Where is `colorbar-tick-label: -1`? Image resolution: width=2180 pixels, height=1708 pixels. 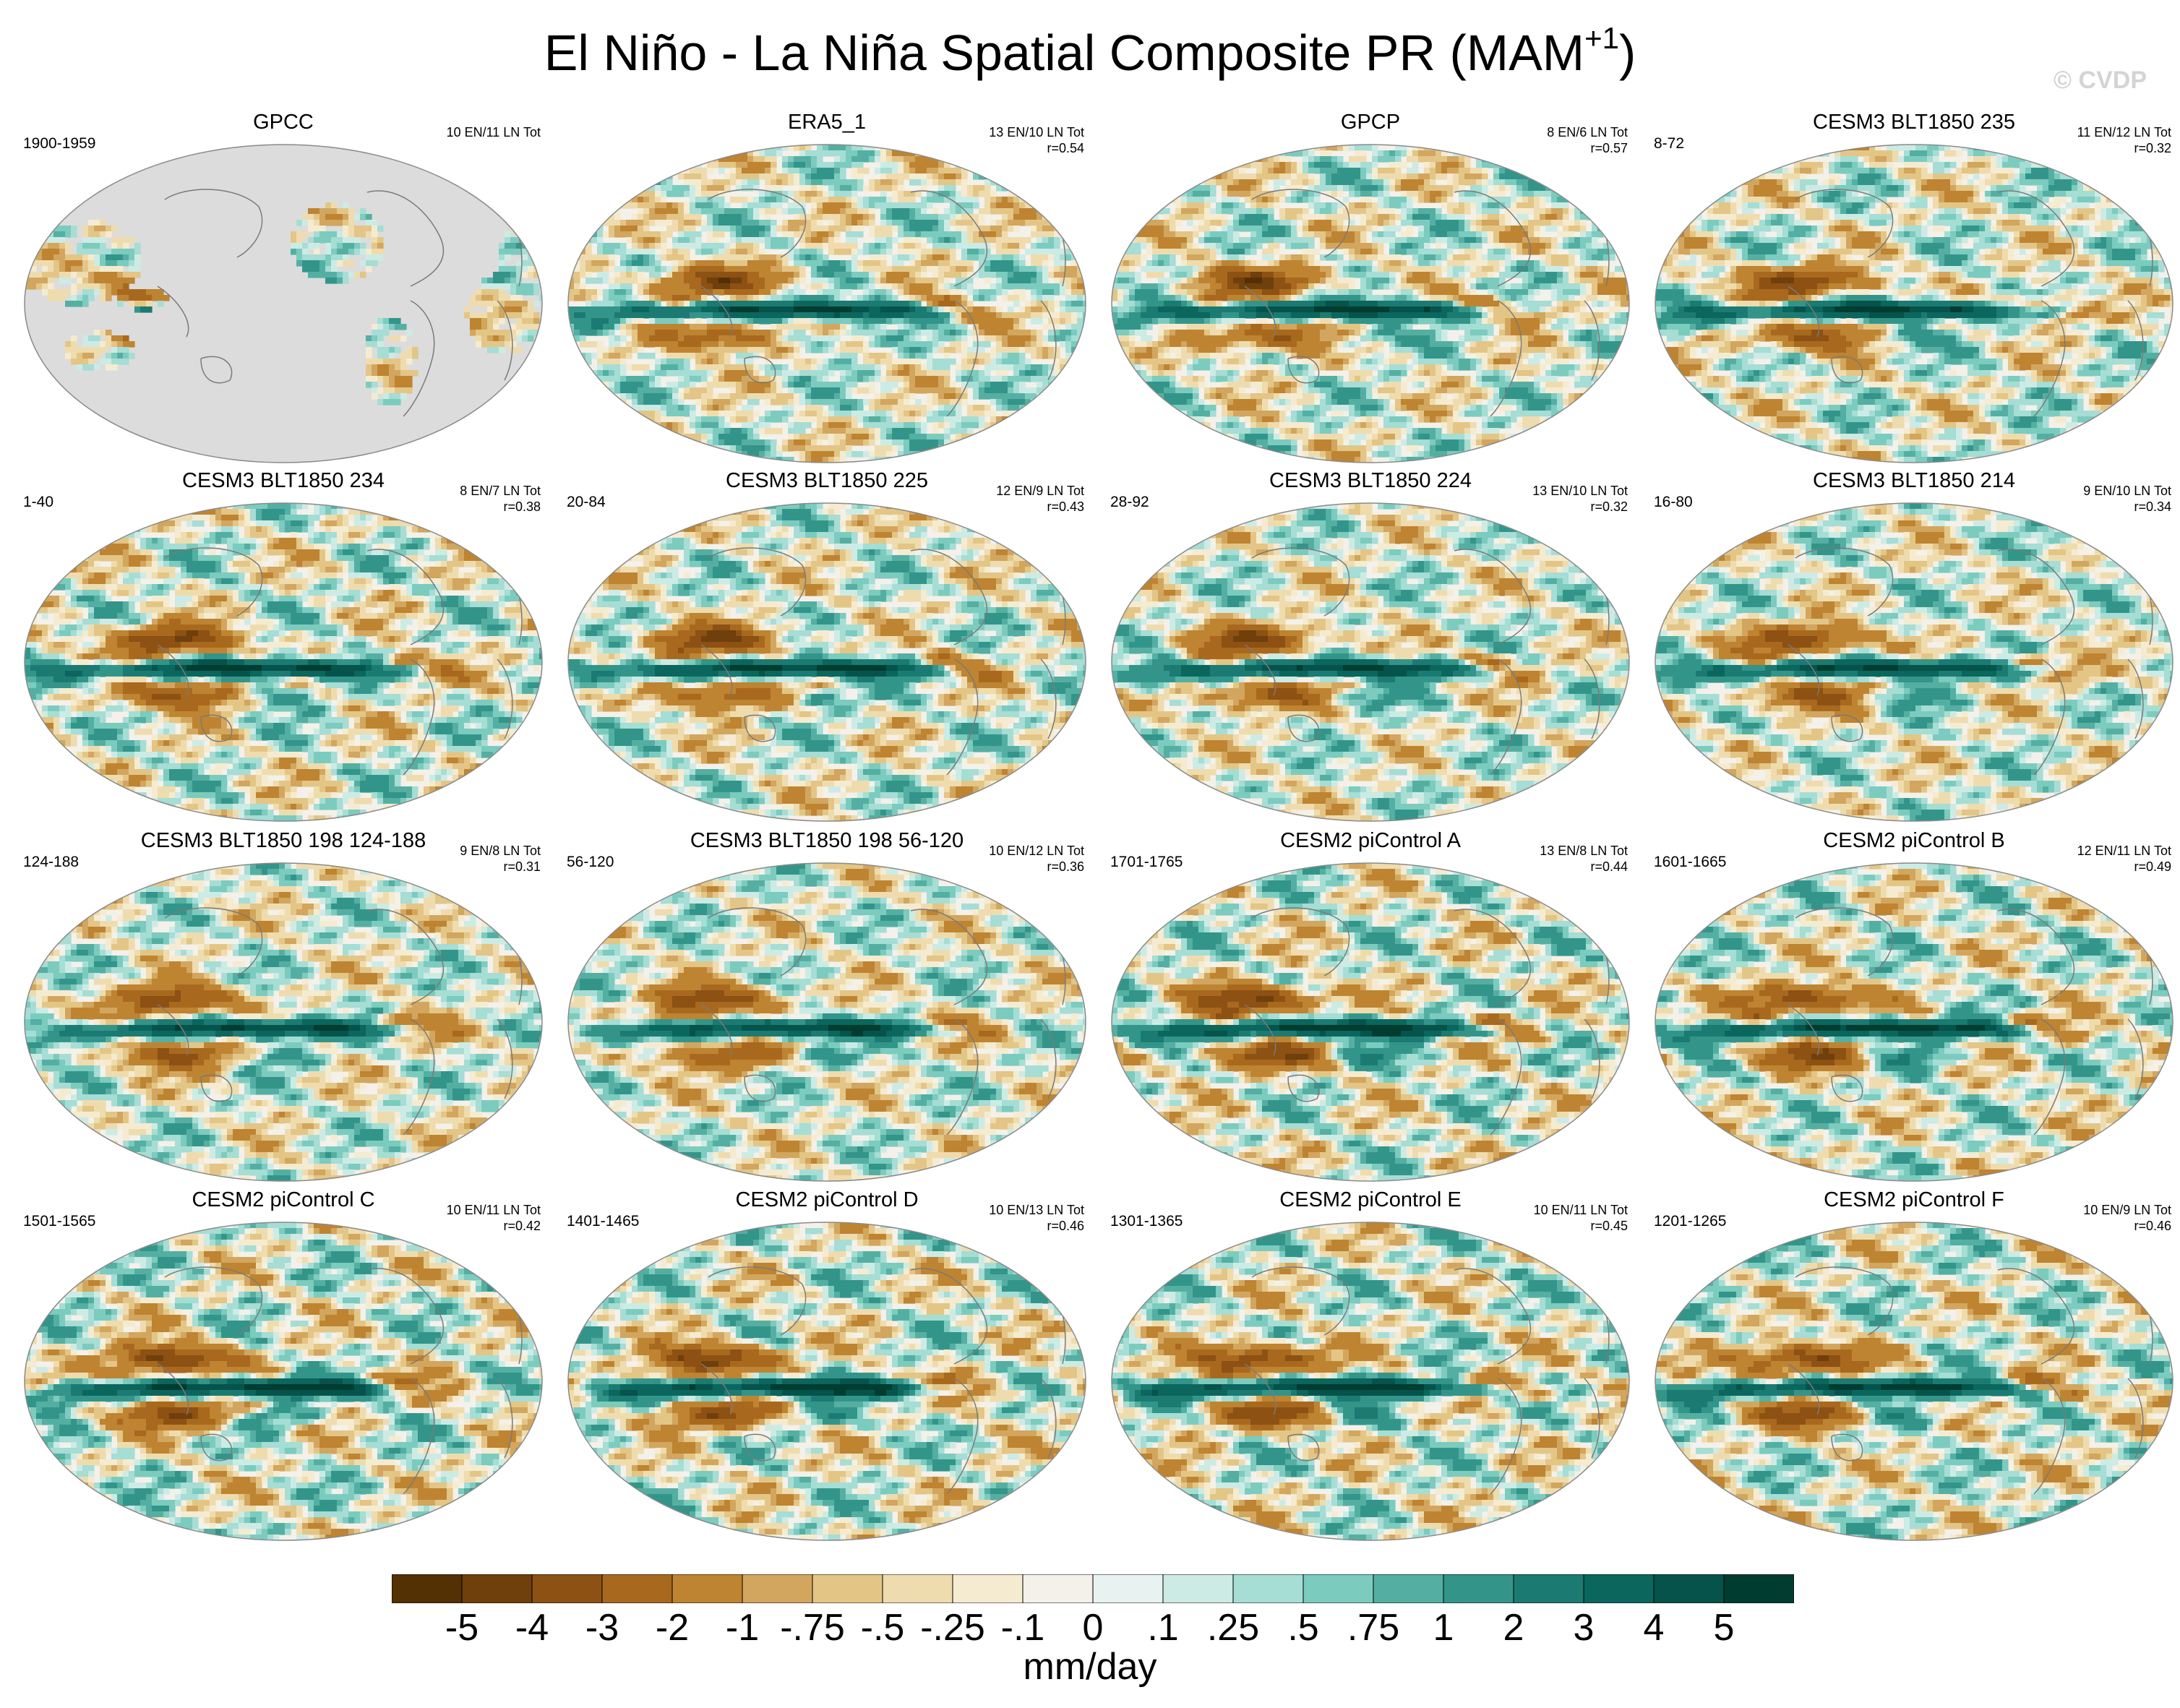
colorbar-tick-label: -1 is located at coordinates (742, 1627).